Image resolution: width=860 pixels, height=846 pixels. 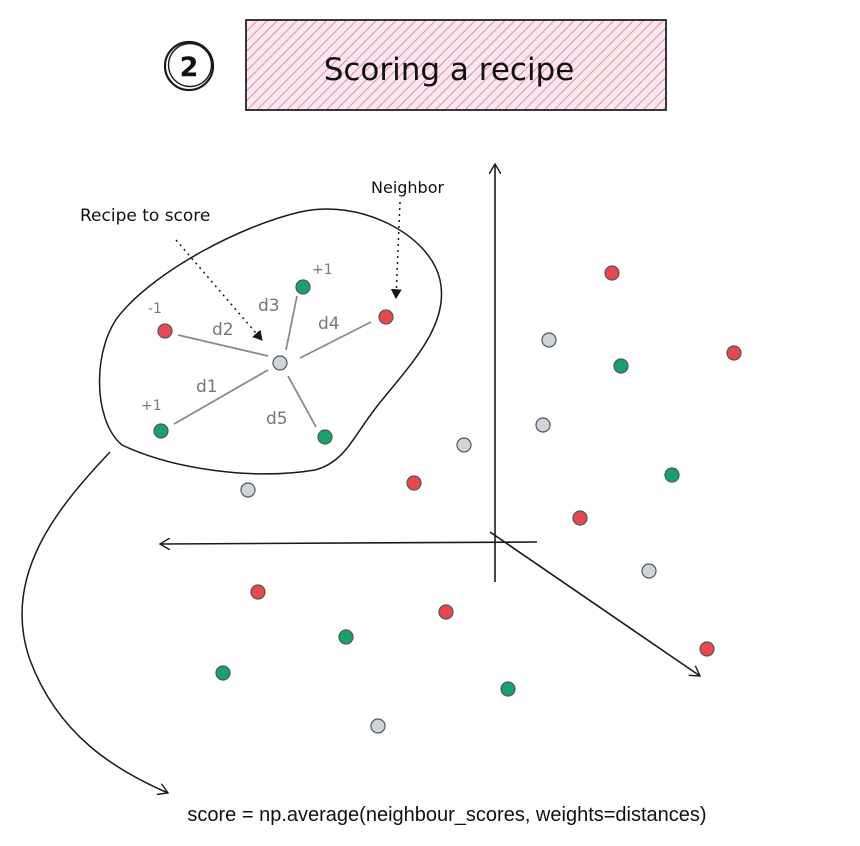 What do you see at coordinates (349, 543) in the screenshot?
I see `x-axis` at bounding box center [349, 543].